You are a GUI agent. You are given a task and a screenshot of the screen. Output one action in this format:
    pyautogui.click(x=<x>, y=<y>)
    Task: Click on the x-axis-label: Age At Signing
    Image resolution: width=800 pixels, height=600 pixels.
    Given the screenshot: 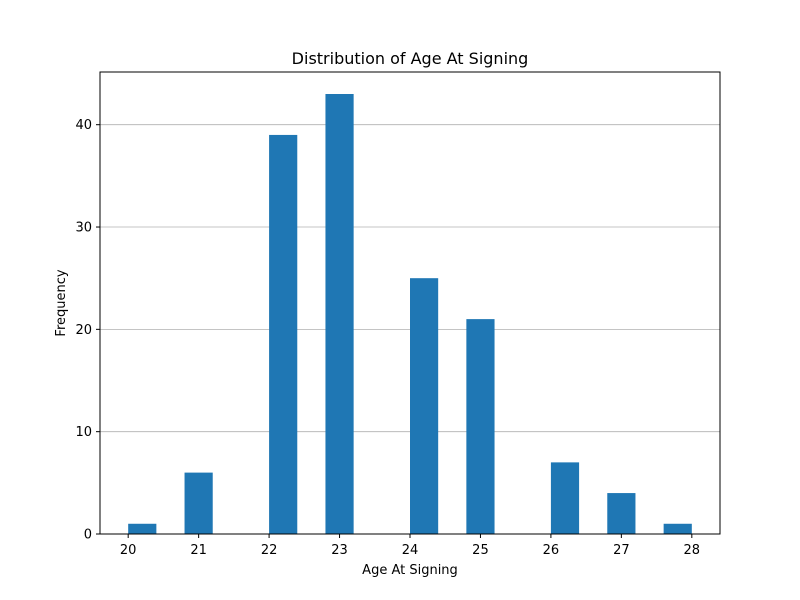 What is the action you would take?
    pyautogui.click(x=410, y=570)
    